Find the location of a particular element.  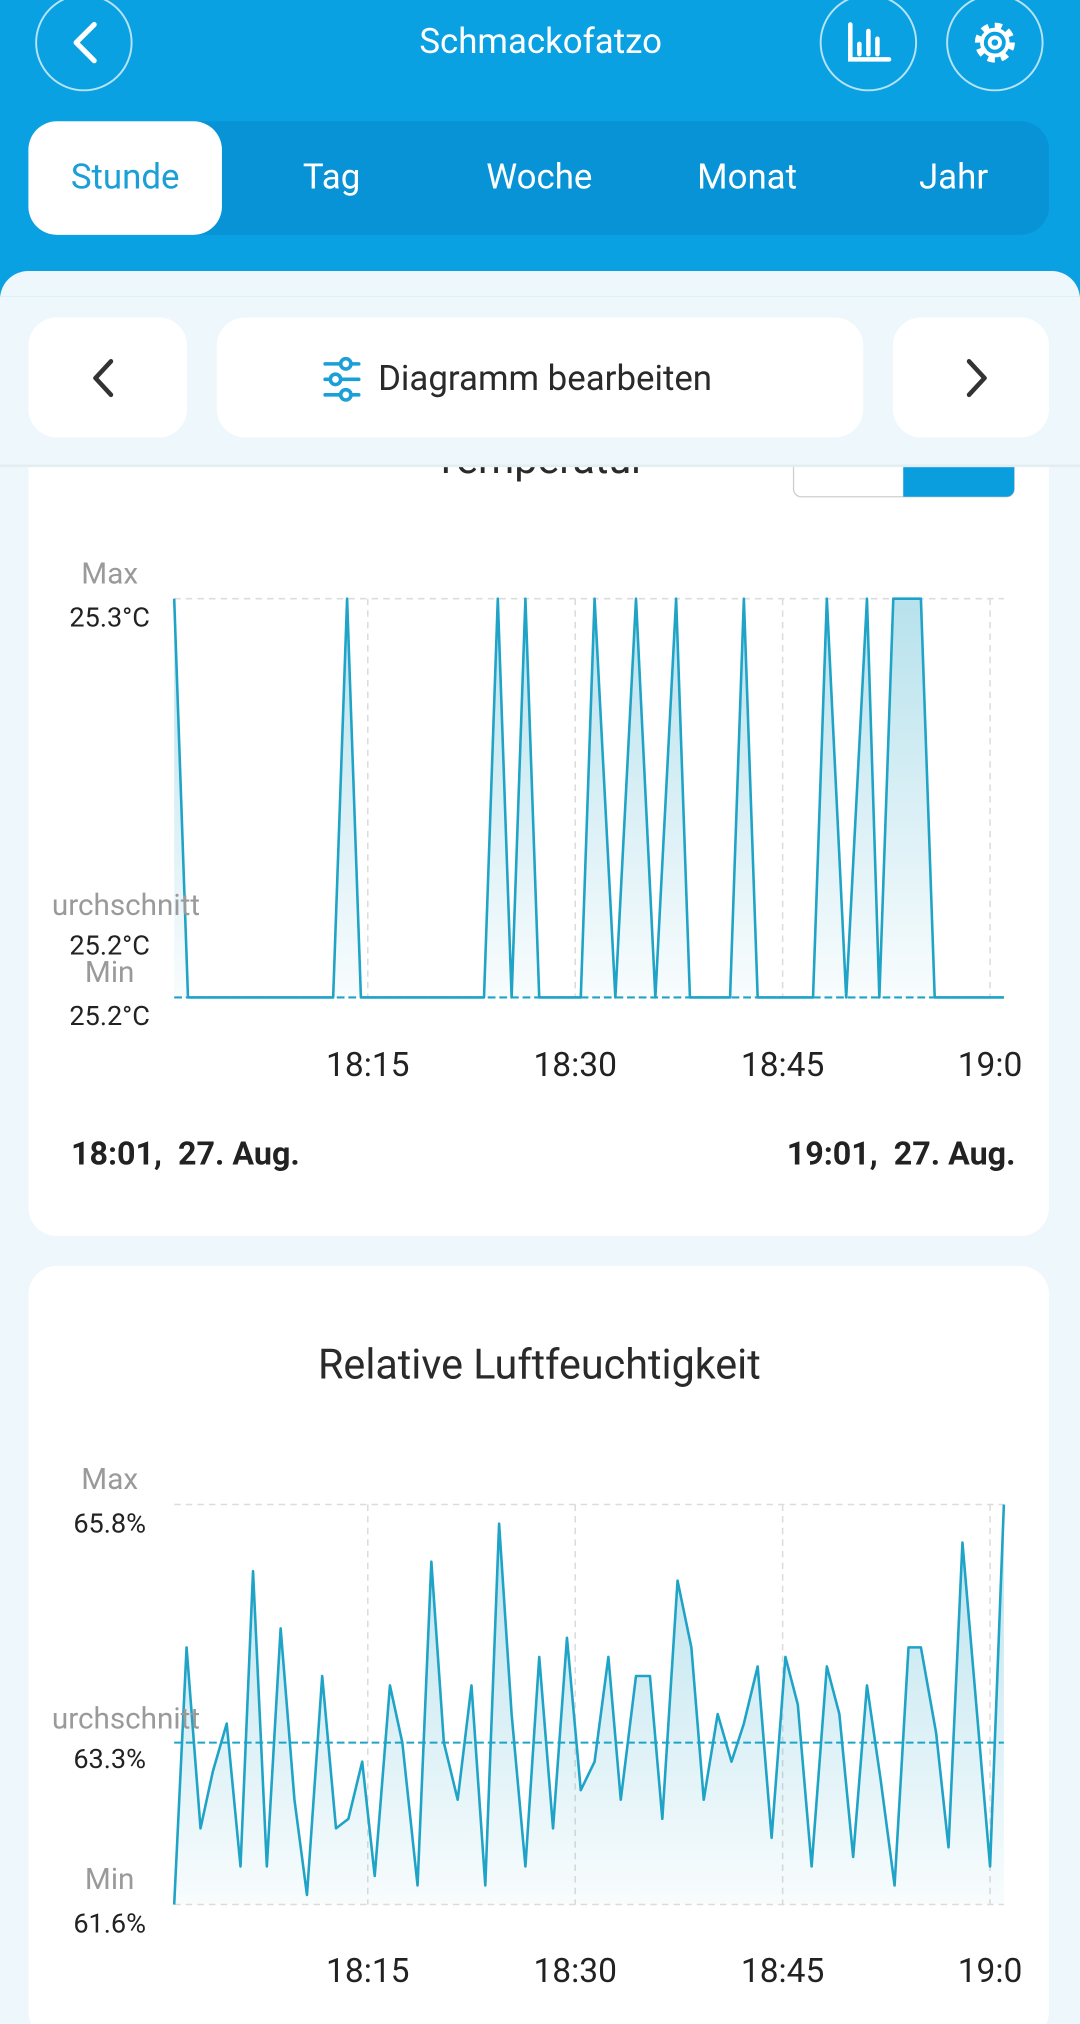

tab-label: Monat is located at coordinates (747, 177).